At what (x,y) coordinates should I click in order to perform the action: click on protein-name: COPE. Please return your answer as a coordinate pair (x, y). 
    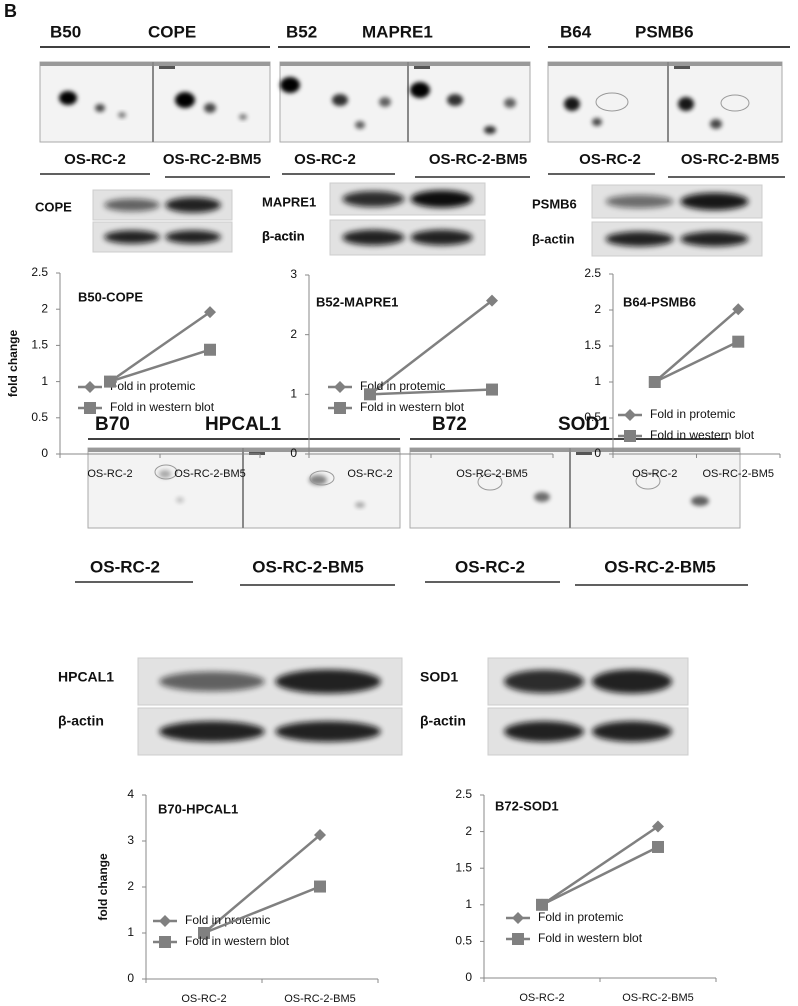
    Looking at the image, I should click on (172, 31).